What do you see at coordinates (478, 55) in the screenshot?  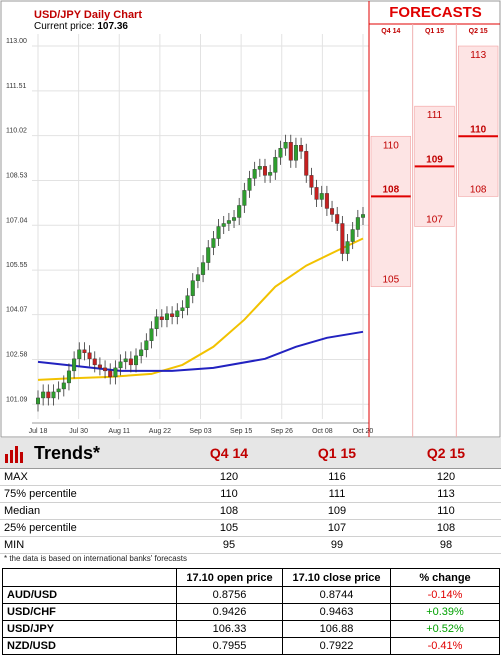 I see `forecast-max-label: 113` at bounding box center [478, 55].